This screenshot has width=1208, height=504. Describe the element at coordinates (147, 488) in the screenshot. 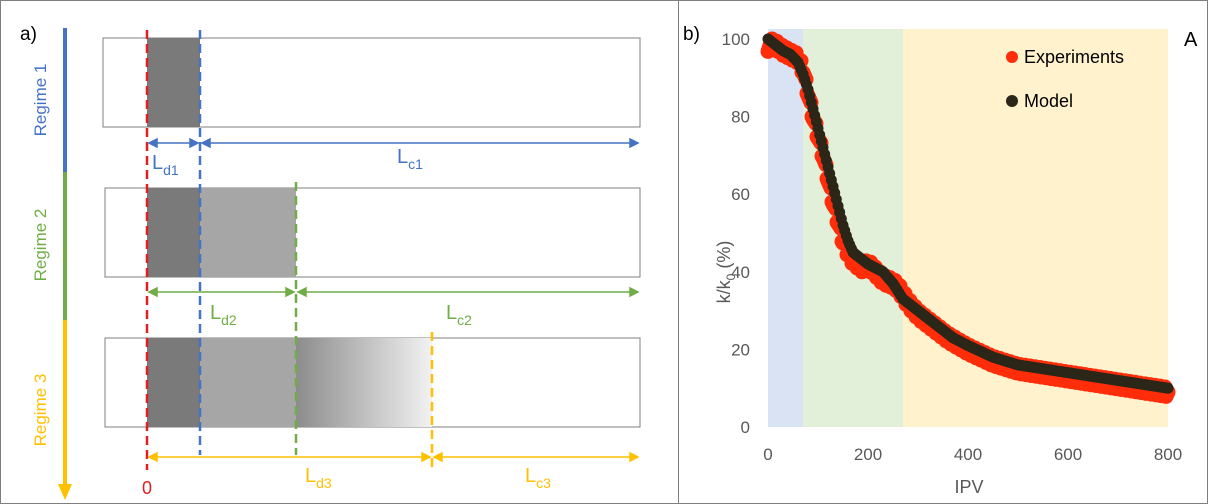

I see `origin-label: 0` at that location.